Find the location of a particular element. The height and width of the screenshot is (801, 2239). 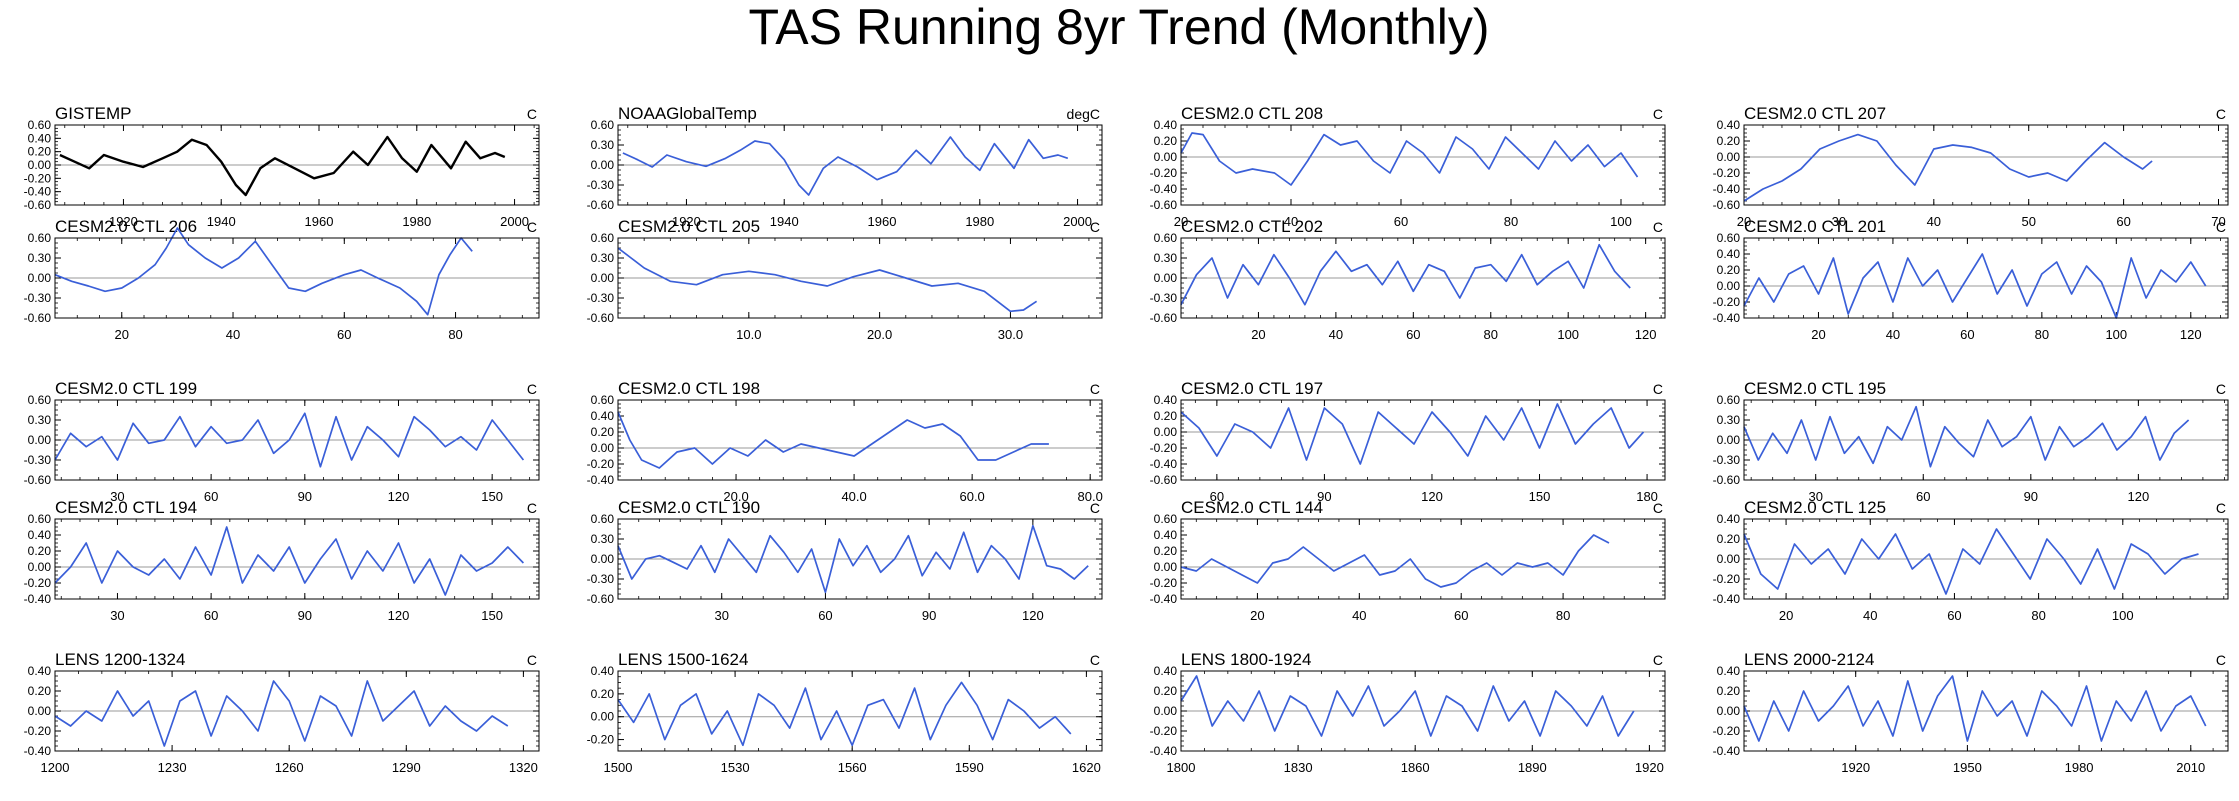

x-tick-label: 1200 is located at coordinates (55, 767).